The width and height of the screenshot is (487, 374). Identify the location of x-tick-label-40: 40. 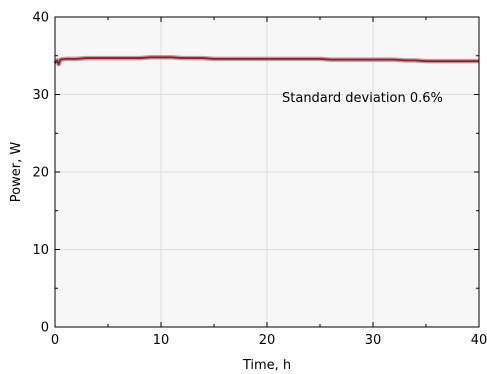
(479, 340).